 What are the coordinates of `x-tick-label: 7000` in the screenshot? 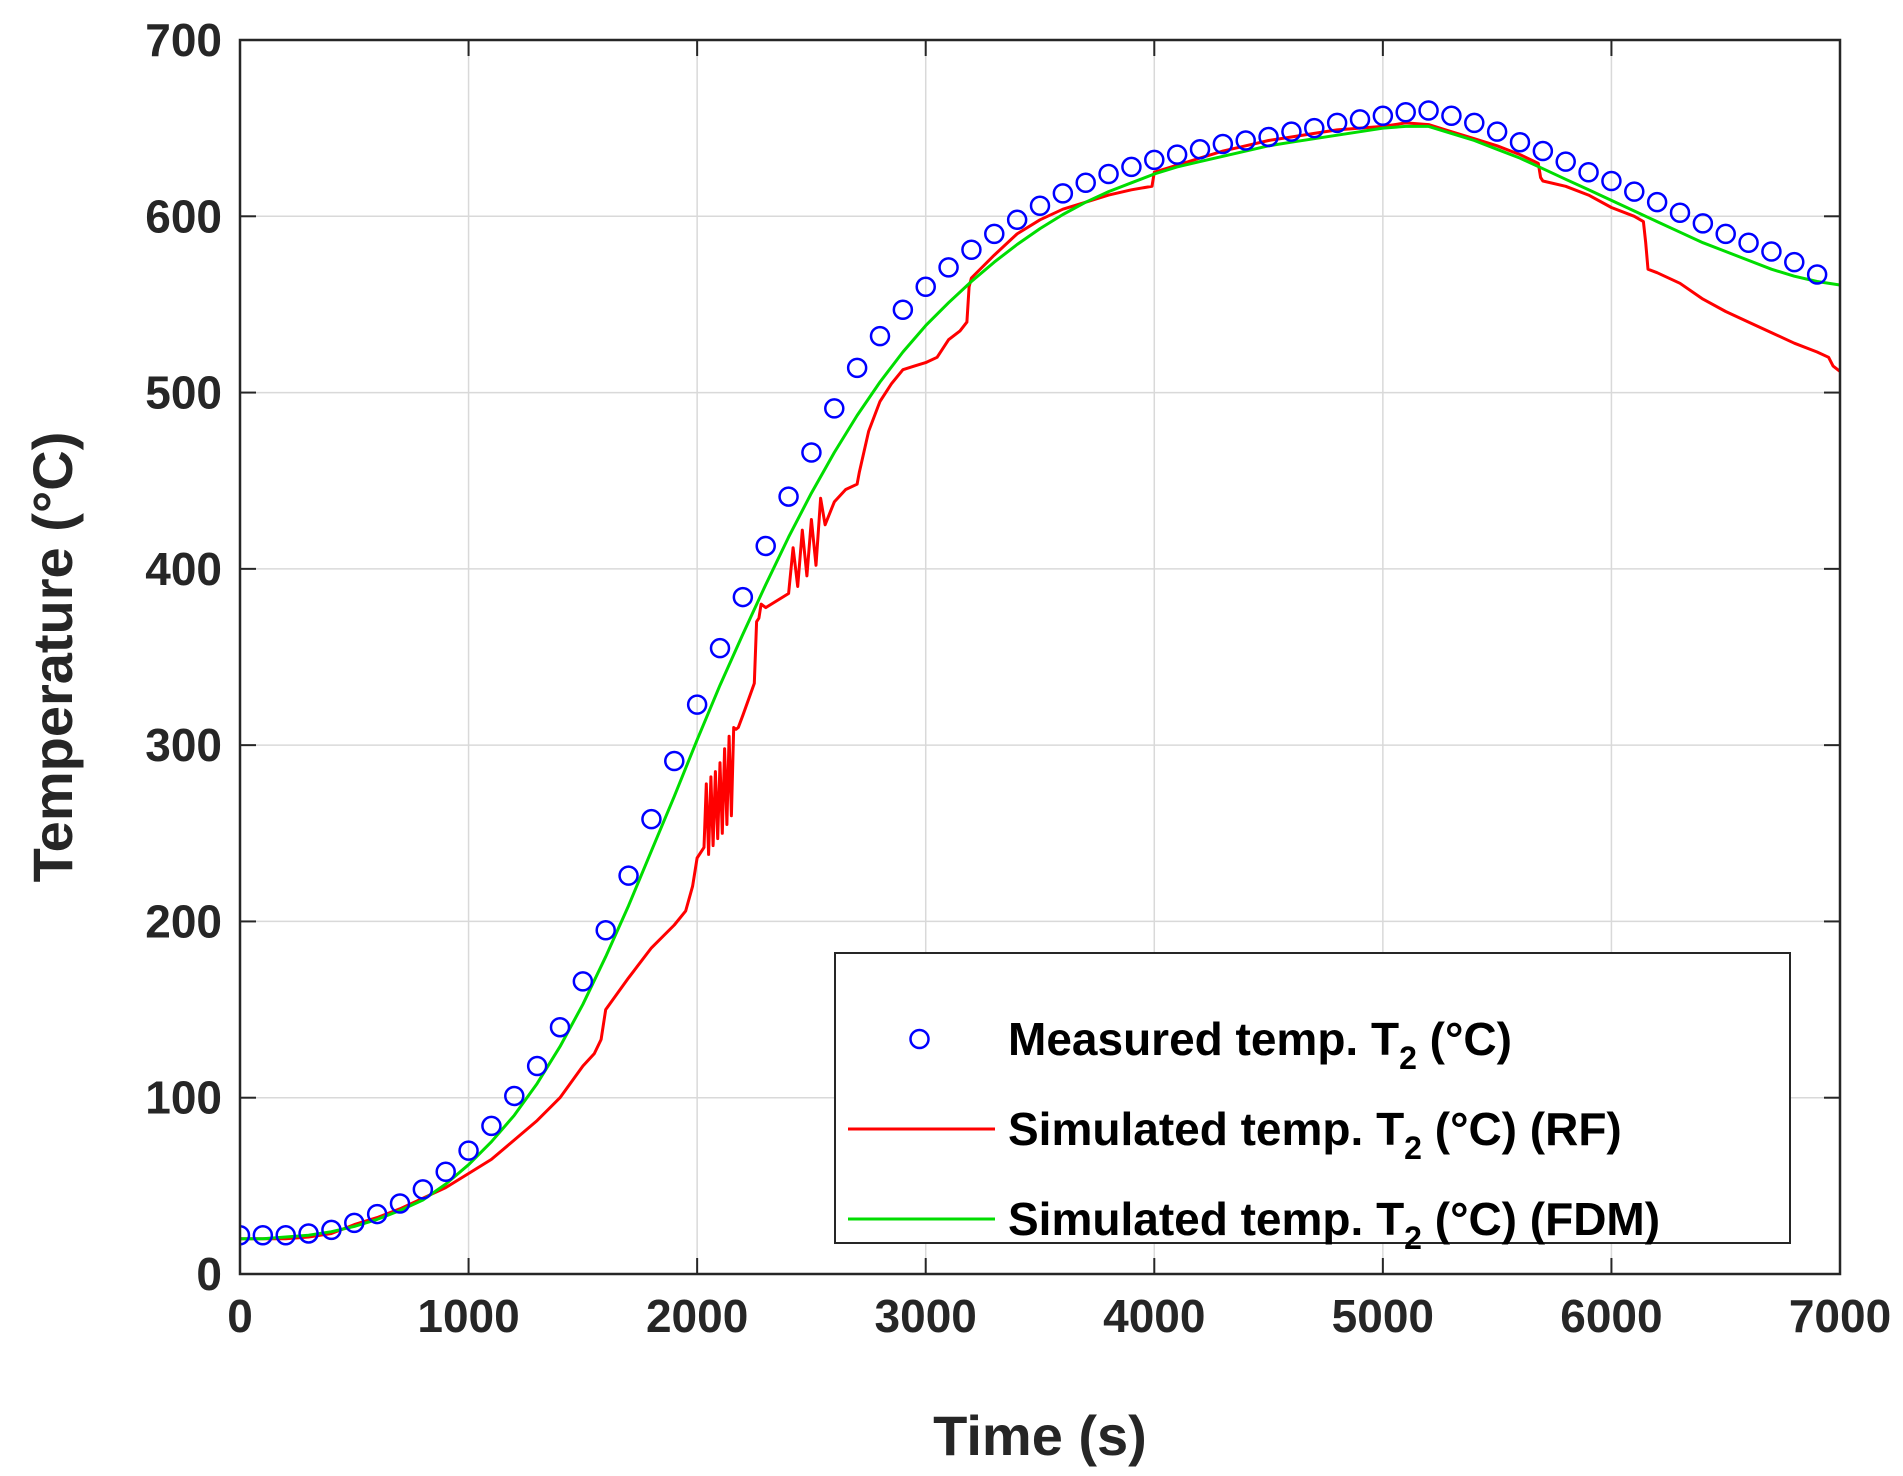 It's located at (1840, 1316).